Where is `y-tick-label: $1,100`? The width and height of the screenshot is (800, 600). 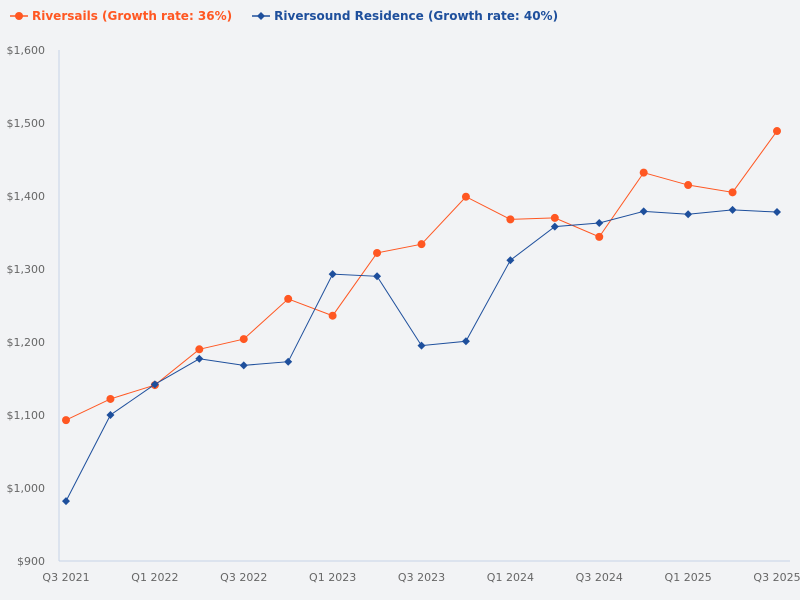 y-tick-label: $1,100 is located at coordinates (26, 415).